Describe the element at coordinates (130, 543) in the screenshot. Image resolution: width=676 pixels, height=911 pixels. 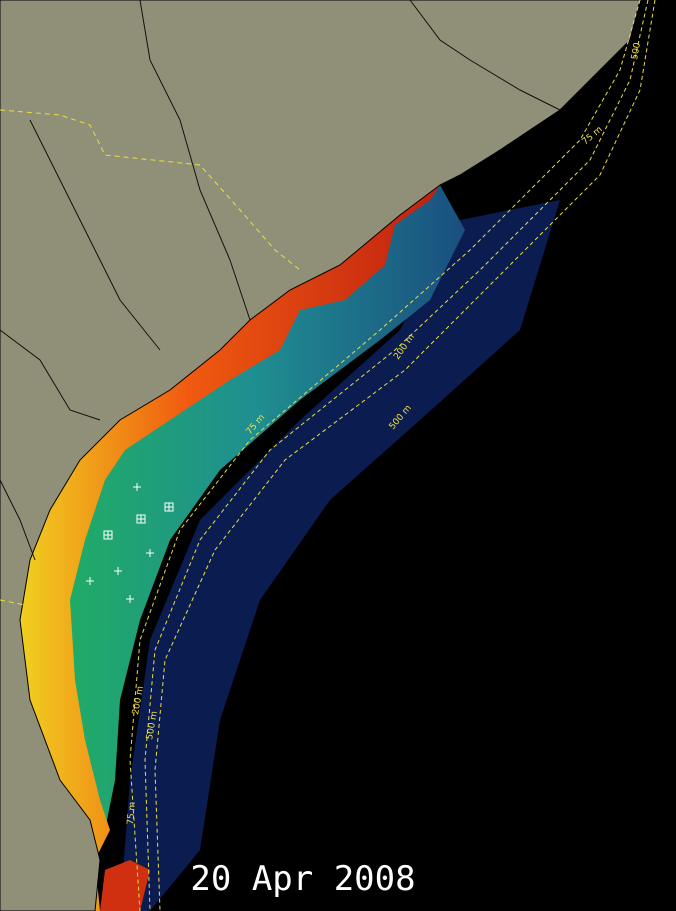
I see `station-markers` at that location.